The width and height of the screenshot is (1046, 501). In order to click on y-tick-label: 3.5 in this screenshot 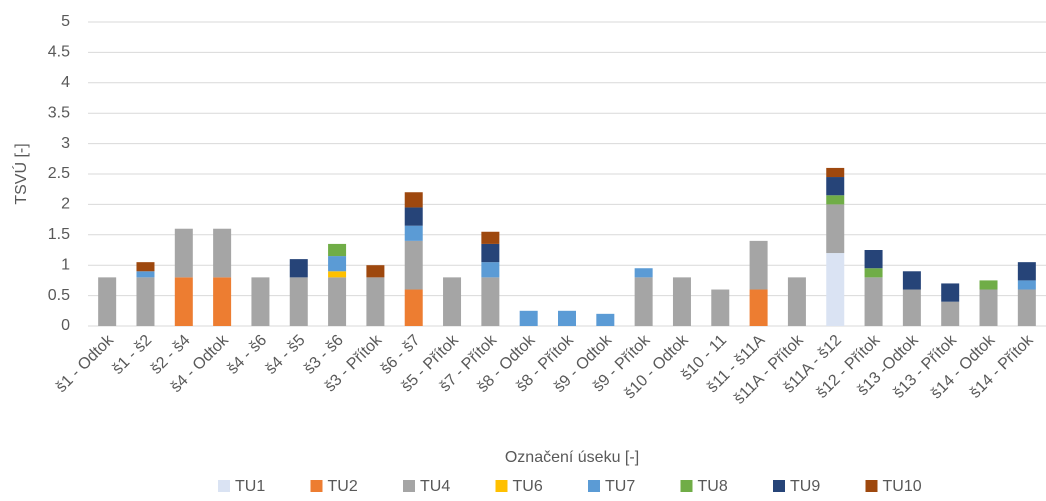, I will do `click(59, 112)`.